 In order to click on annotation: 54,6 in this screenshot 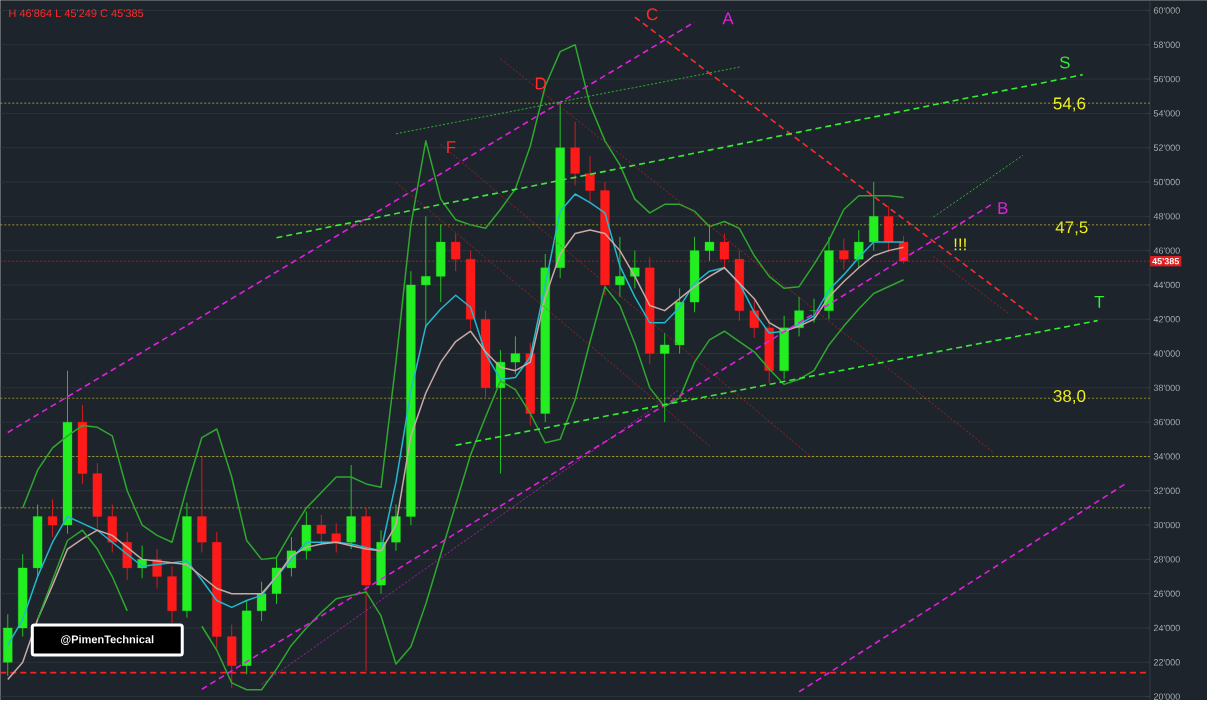, I will do `click(1069, 104)`.